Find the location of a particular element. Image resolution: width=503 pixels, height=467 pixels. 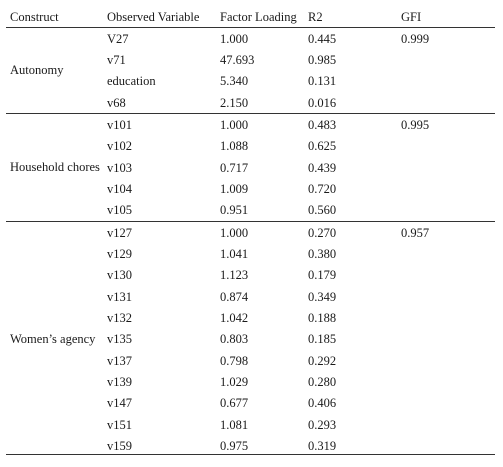

r2-cell: 0.131 is located at coordinates (322, 81).